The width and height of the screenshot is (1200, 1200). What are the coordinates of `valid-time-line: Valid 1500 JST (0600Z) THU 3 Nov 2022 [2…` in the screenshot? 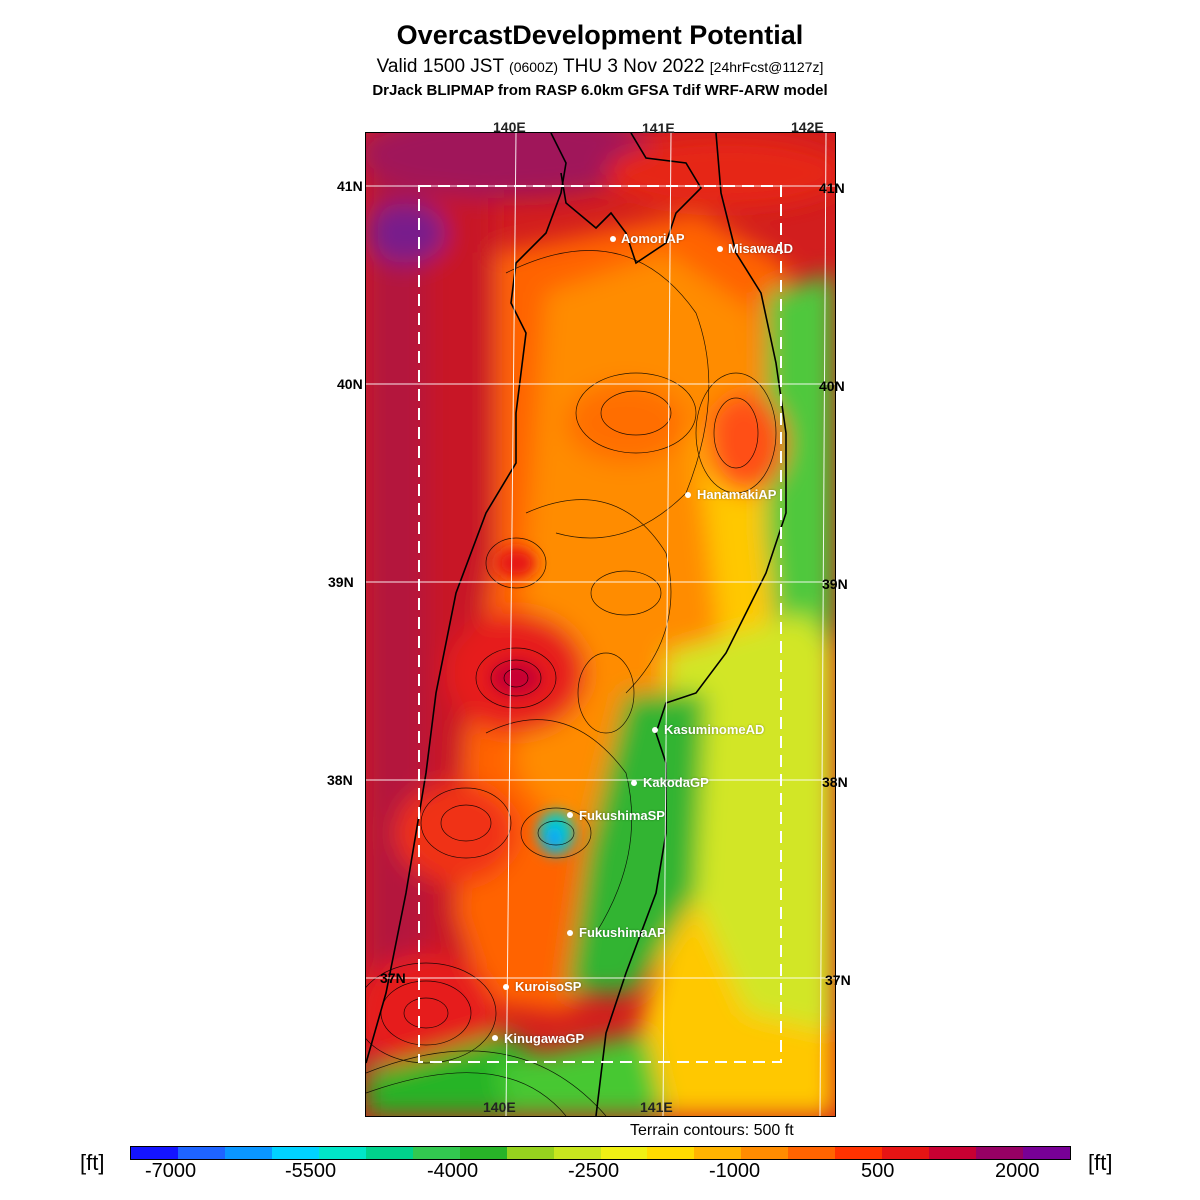 It's located at (600, 67).